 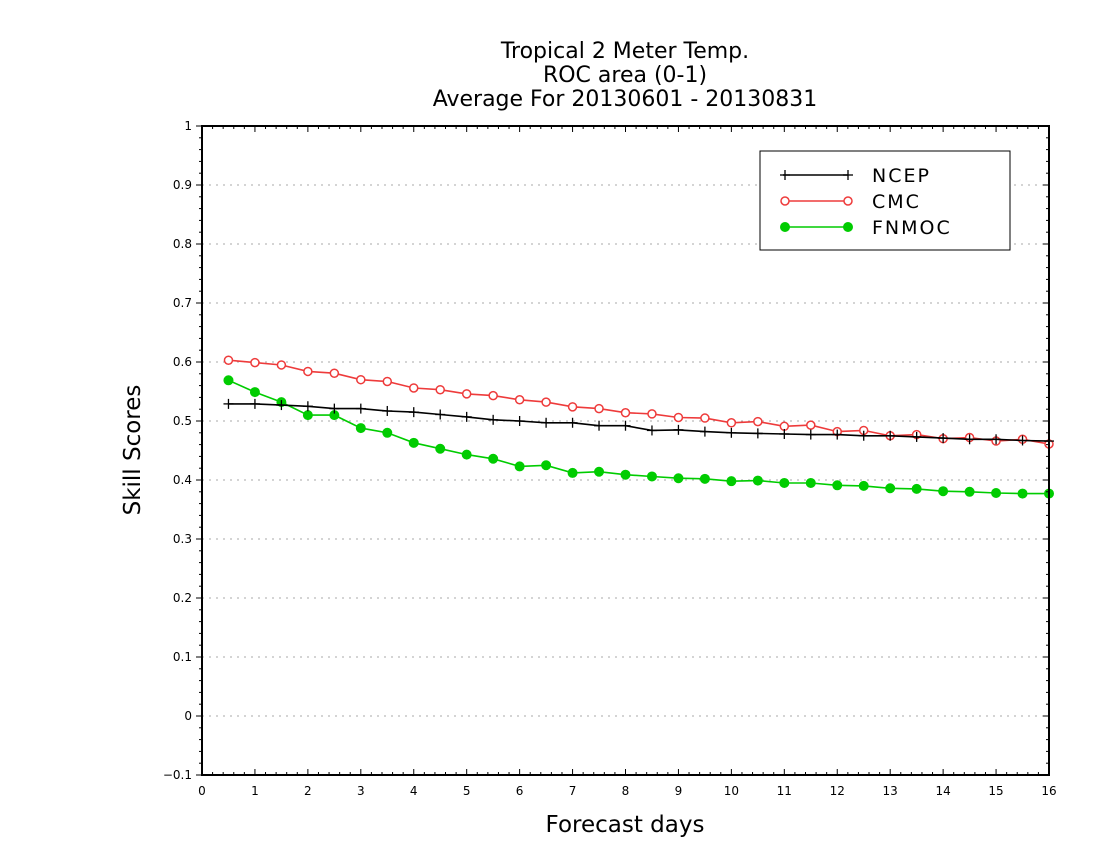 What do you see at coordinates (361, 791) in the screenshot?
I see `x-tick-label: 3` at bounding box center [361, 791].